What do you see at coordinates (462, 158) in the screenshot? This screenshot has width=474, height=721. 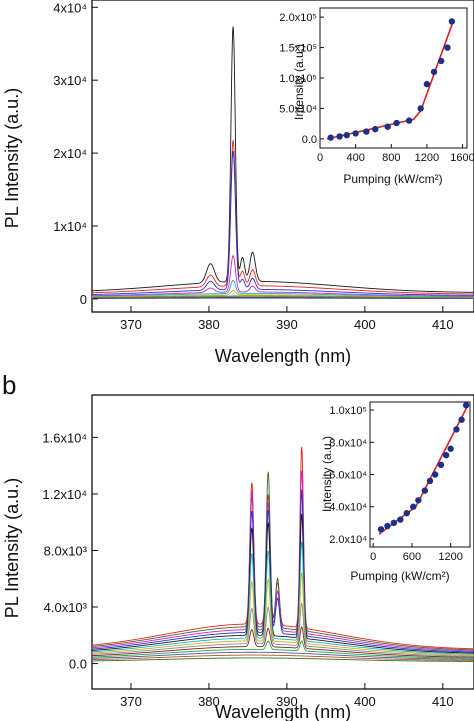 I see `panel-a-inset-x-tick-label: 1600` at bounding box center [462, 158].